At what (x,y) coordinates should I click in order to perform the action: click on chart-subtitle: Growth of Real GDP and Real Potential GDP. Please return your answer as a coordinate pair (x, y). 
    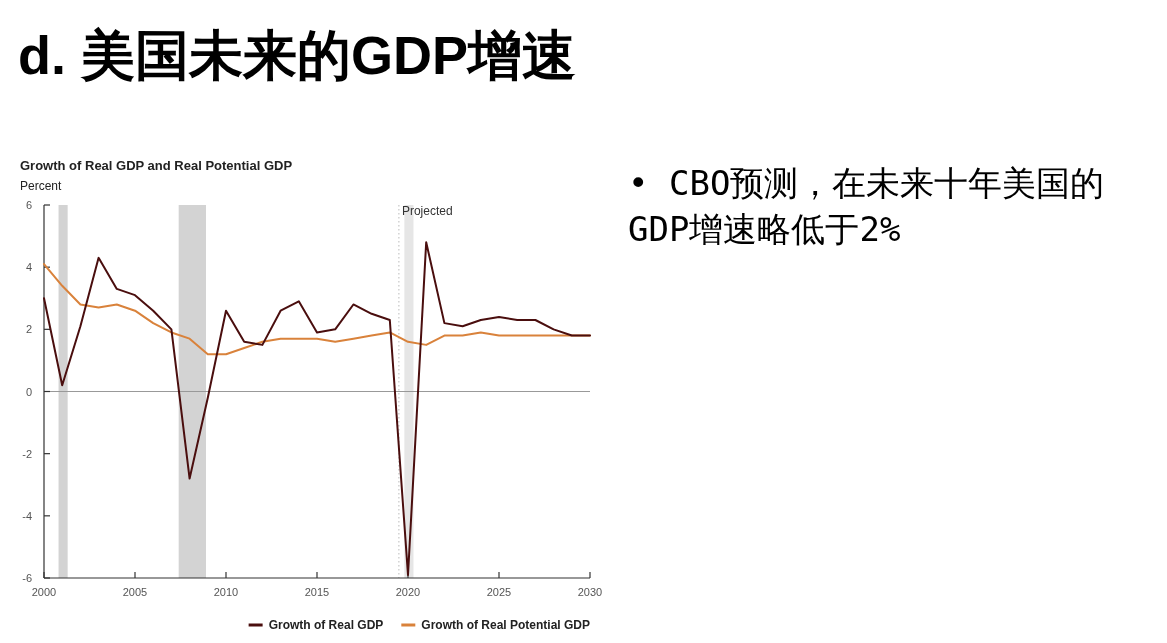
    Looking at the image, I should click on (156, 165).